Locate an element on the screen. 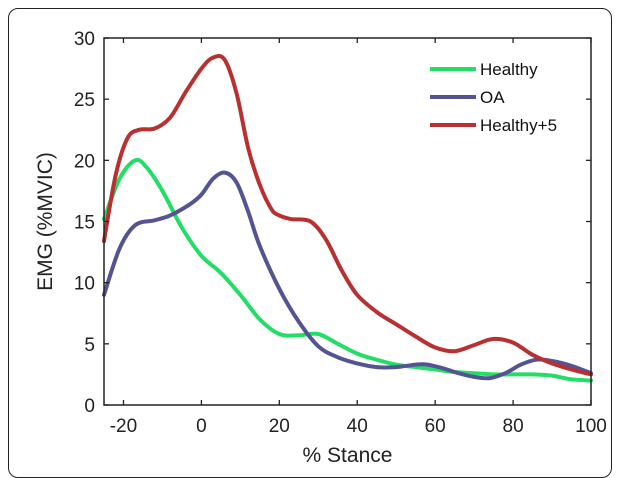 The width and height of the screenshot is (622, 478). legend-label-oa: OA is located at coordinates (492, 97).